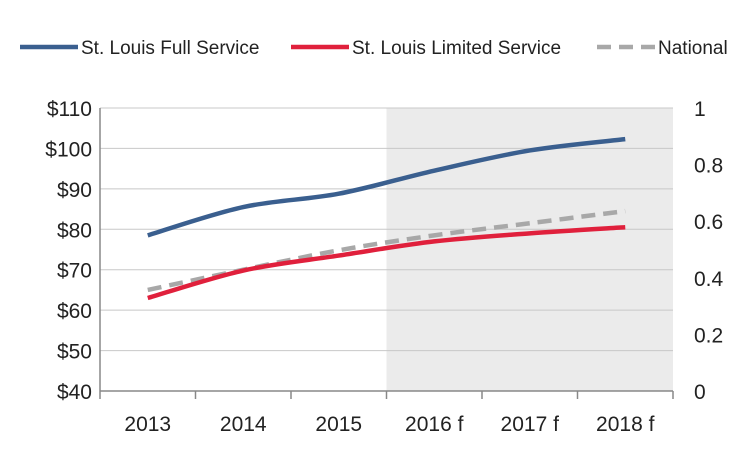  I want to click on left-tick-label: $70, so click(74, 271).